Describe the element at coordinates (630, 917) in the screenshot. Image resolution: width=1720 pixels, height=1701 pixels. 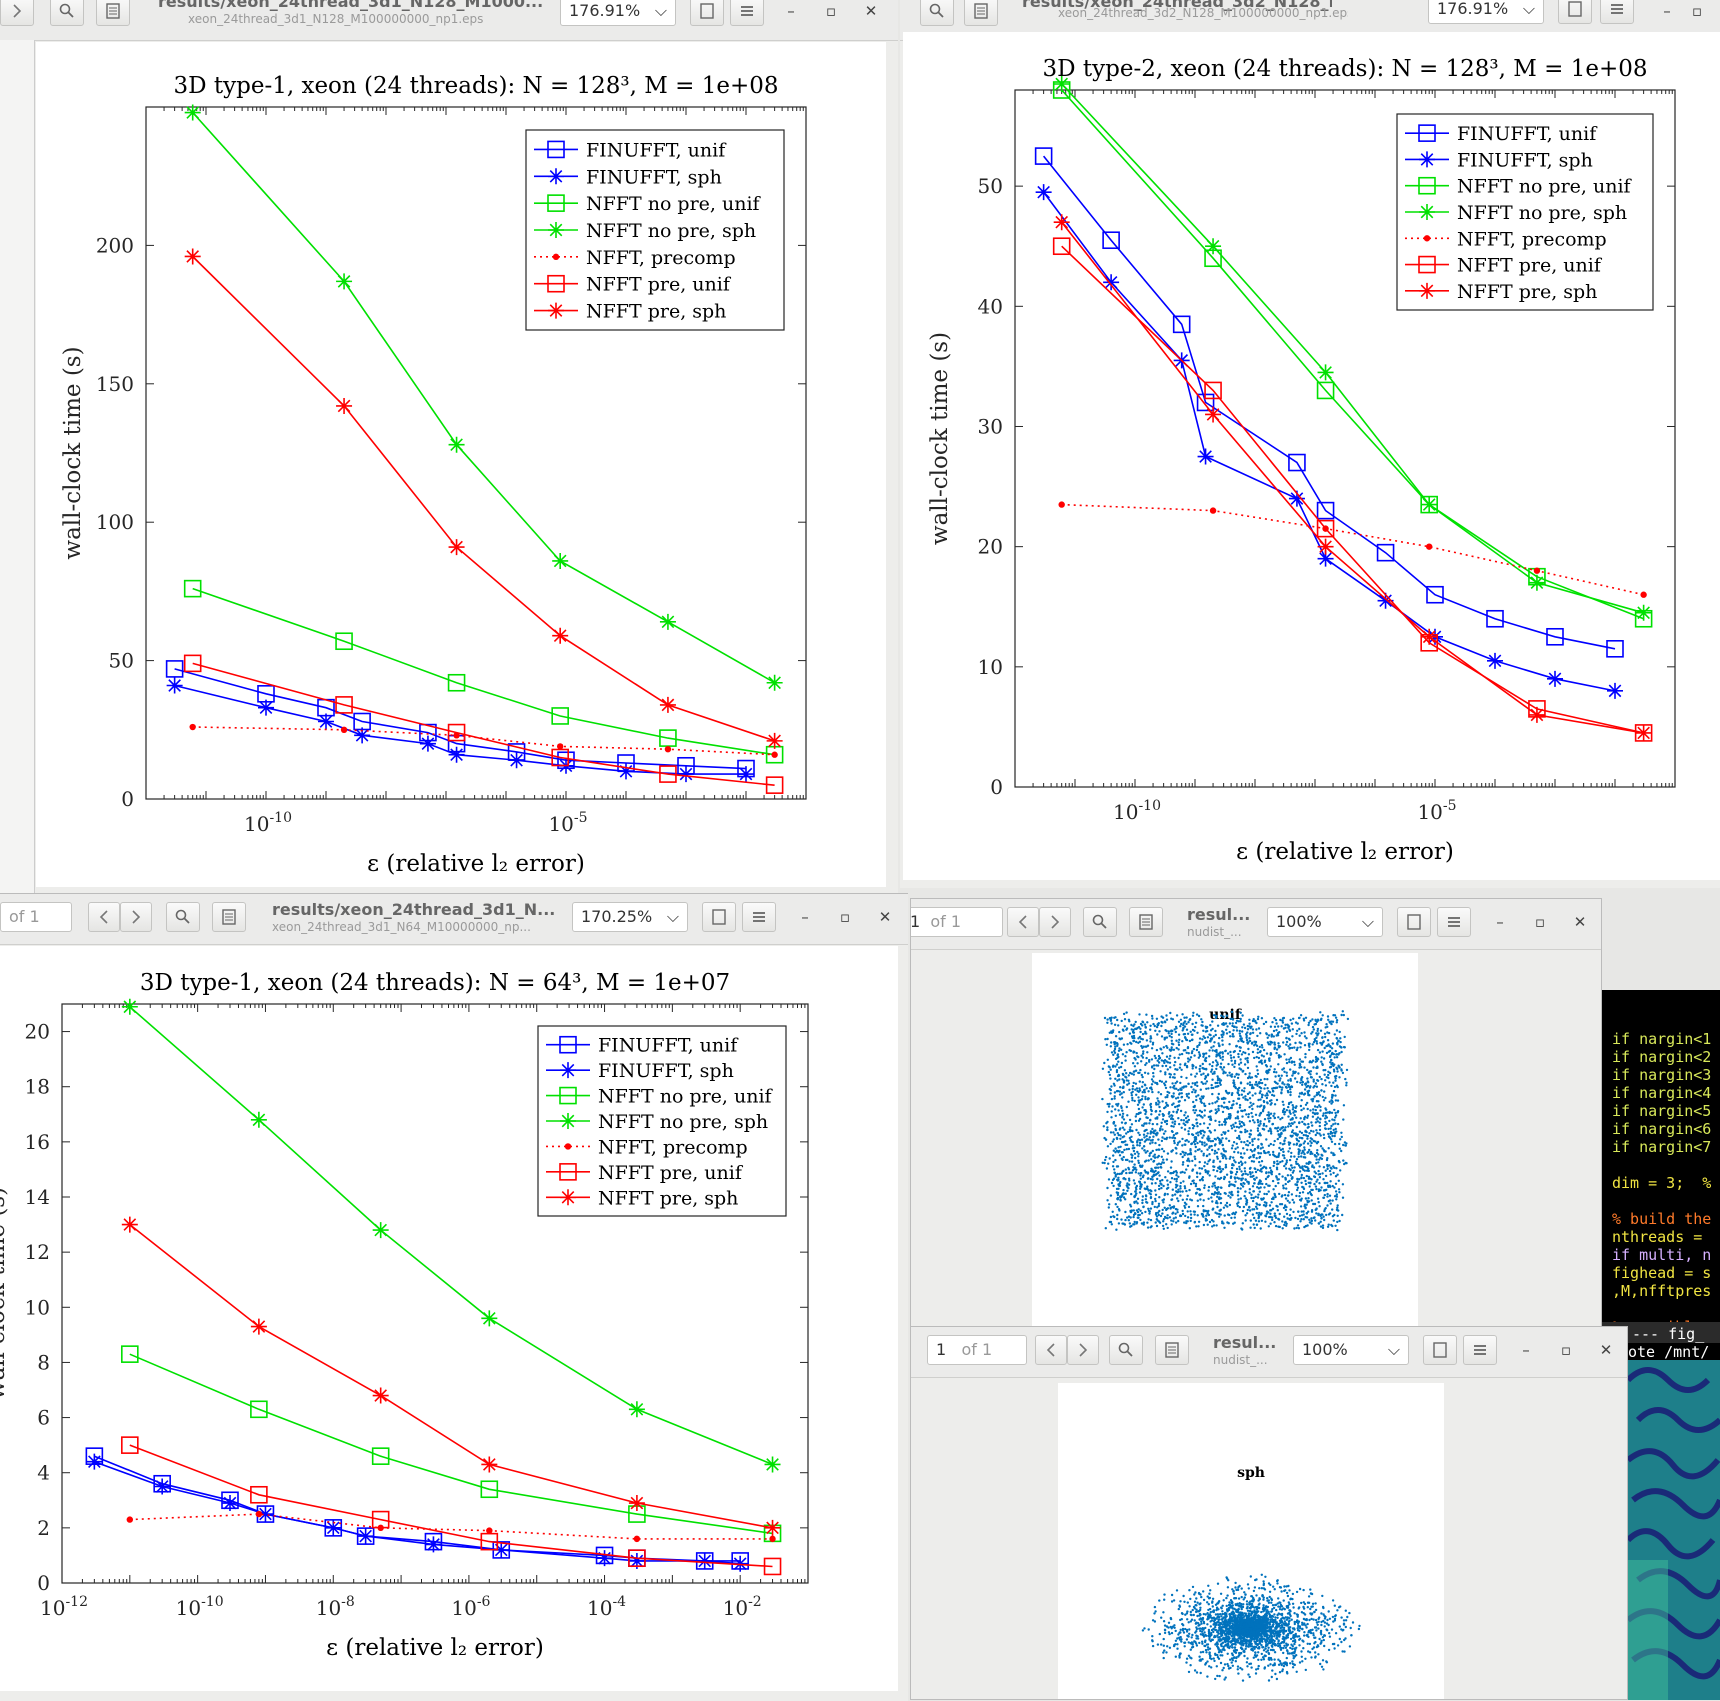
I see `zoom-select: 170.25%⌵` at that location.